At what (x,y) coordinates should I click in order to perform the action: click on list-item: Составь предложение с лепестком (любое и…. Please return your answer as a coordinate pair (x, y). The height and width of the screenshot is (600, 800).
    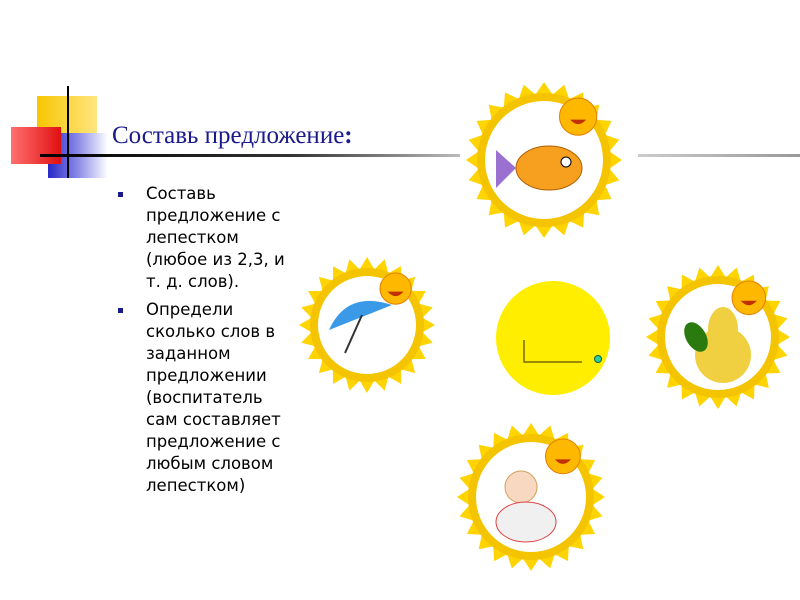
    Looking at the image, I should click on (203, 238).